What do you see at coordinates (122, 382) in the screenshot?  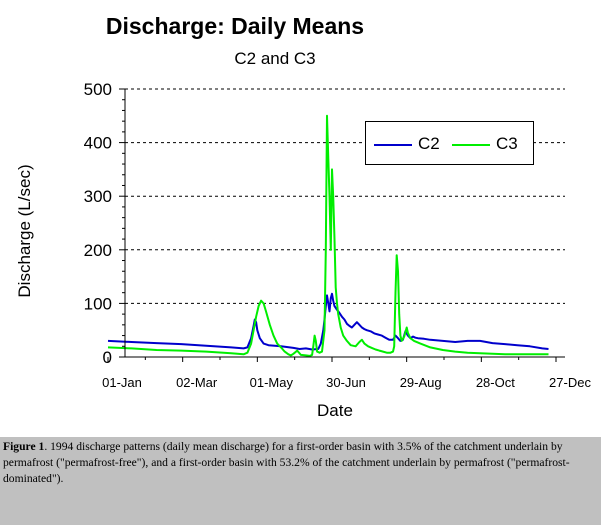 I see `x-tick-label-0: 01-Jan` at bounding box center [122, 382].